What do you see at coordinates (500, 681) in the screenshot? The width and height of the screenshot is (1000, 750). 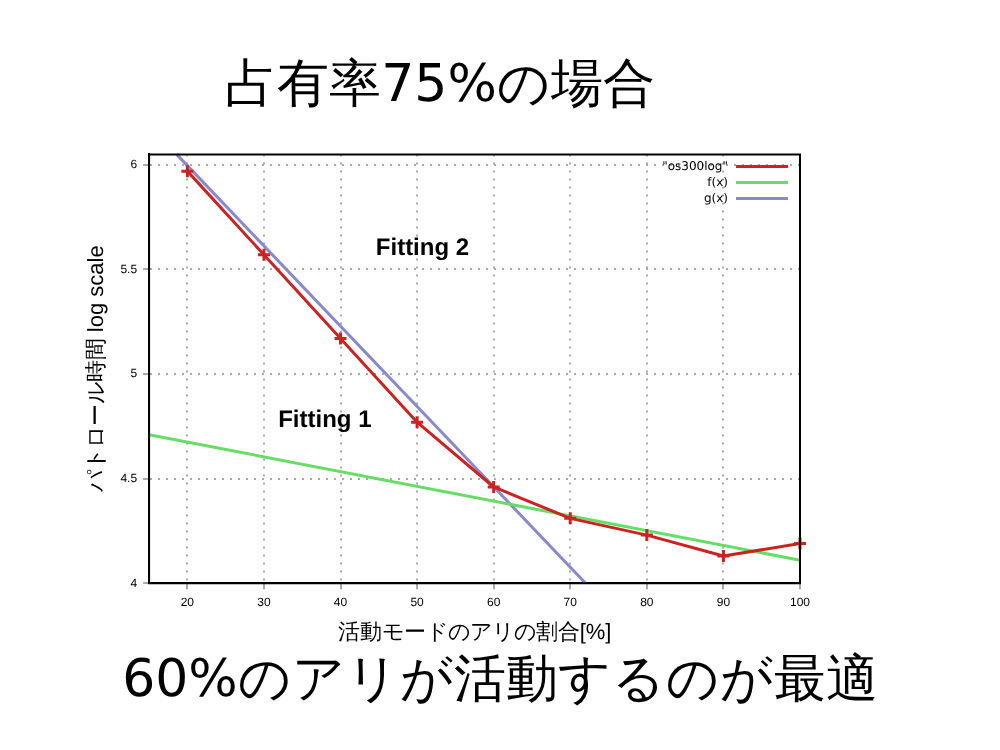 I see `text: 60%のアリが活動するのが最適` at bounding box center [500, 681].